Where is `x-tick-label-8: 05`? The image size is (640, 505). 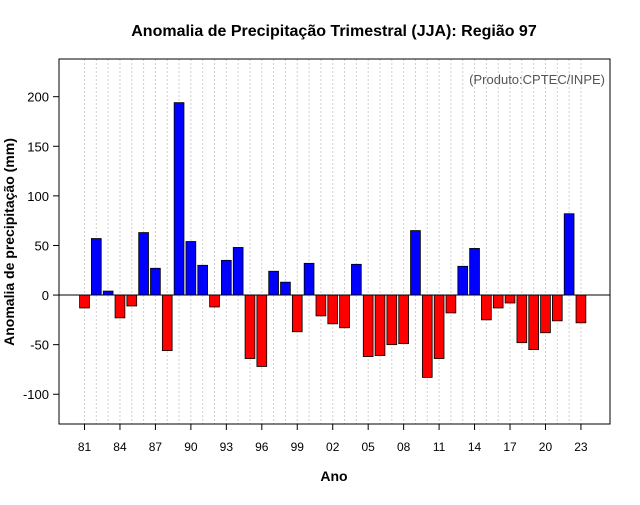 x-tick-label-8: 05 is located at coordinates (369, 447).